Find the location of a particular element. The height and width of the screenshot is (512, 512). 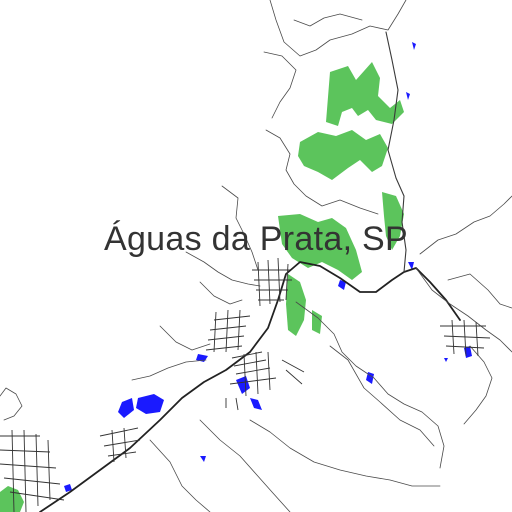

road-west-ridge is located at coordinates (240, 228).